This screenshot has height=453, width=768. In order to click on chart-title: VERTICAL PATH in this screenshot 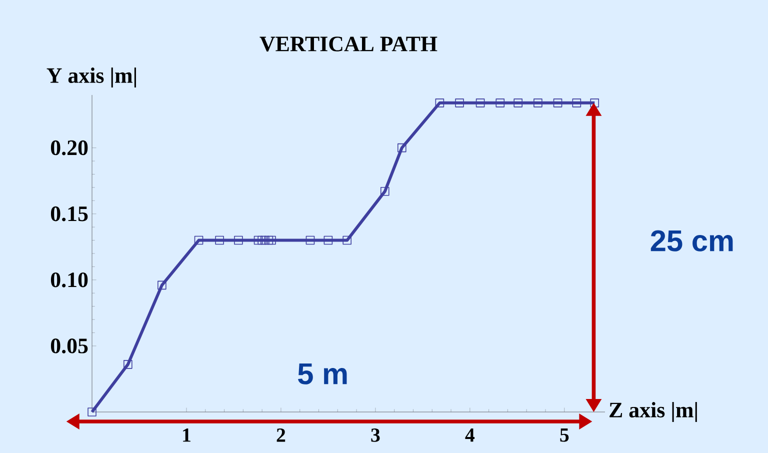, I will do `click(349, 44)`.